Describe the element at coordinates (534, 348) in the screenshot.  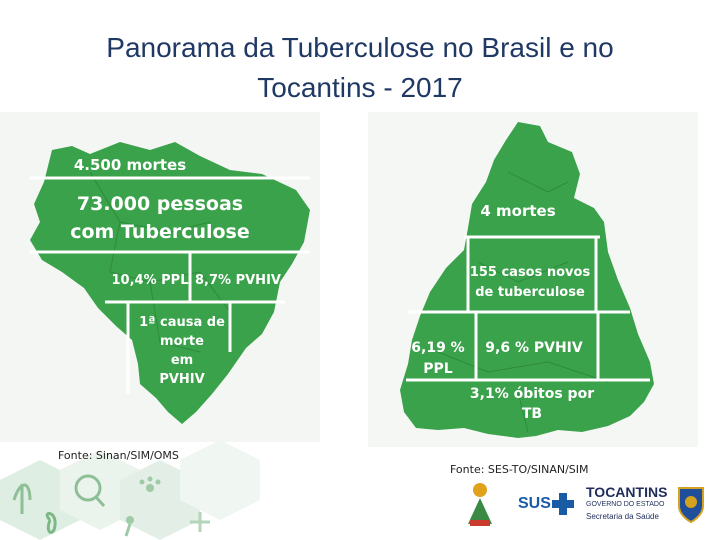
I see `tocantins-pvhiv: 9,6 % PVHIV` at that location.